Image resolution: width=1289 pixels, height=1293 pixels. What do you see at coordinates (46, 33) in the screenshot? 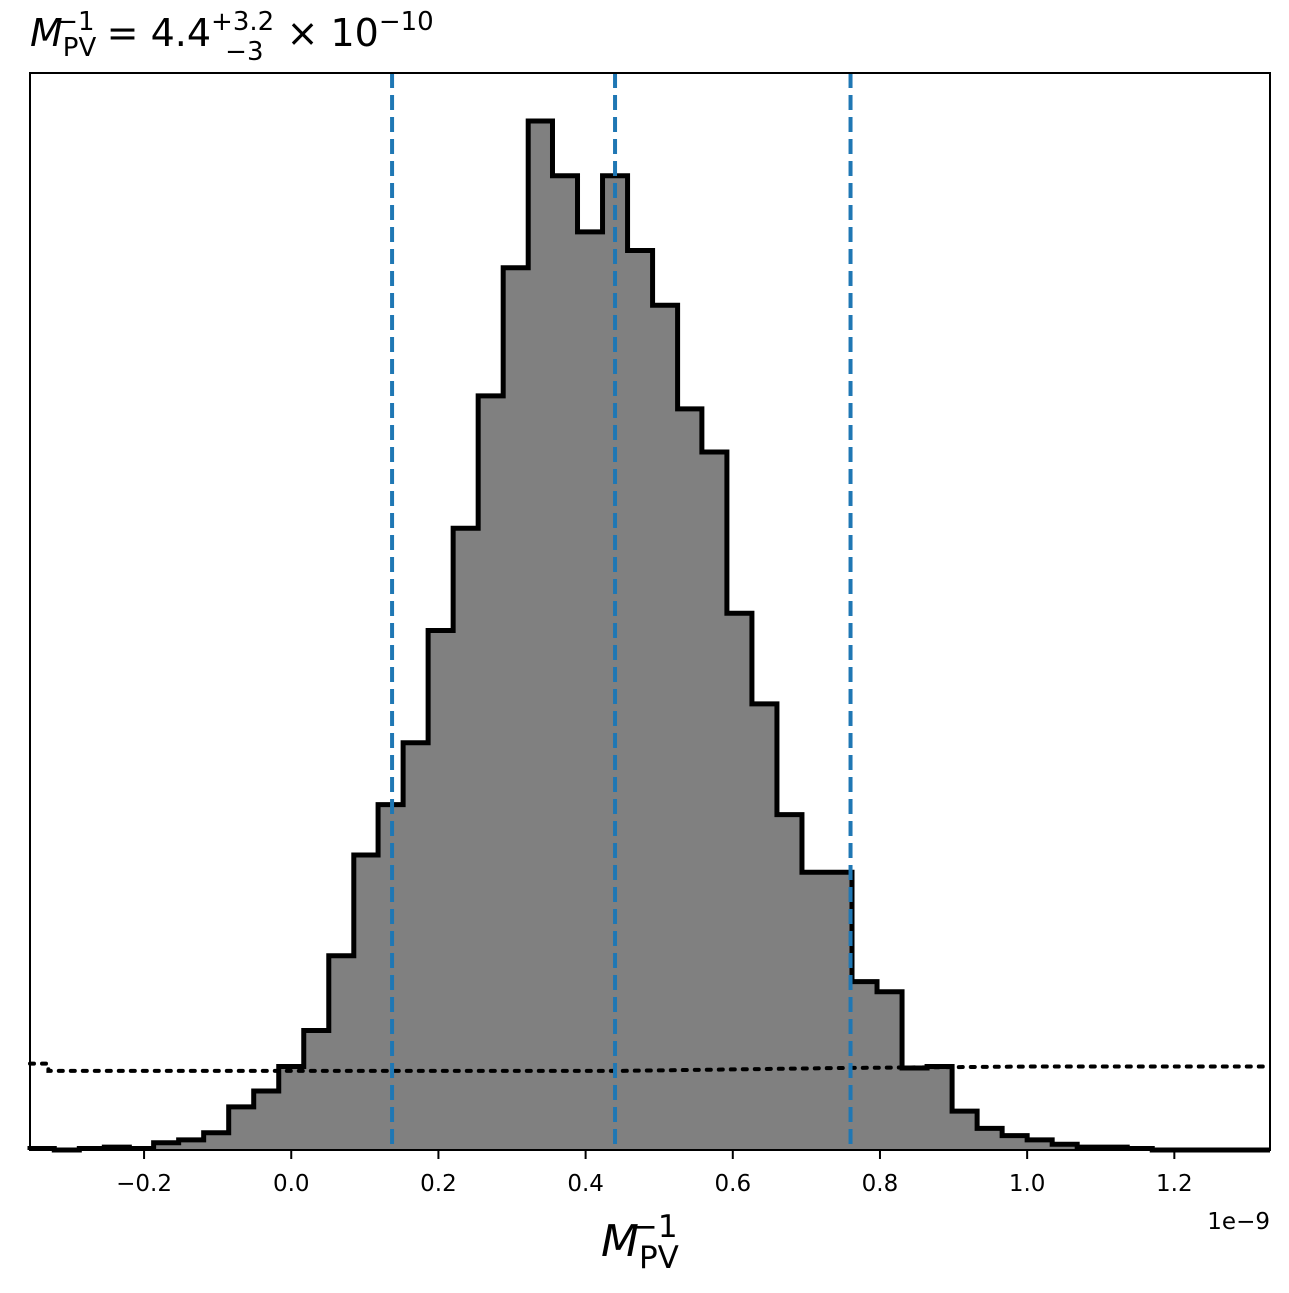
I see `title-symbol: M` at bounding box center [46, 33].